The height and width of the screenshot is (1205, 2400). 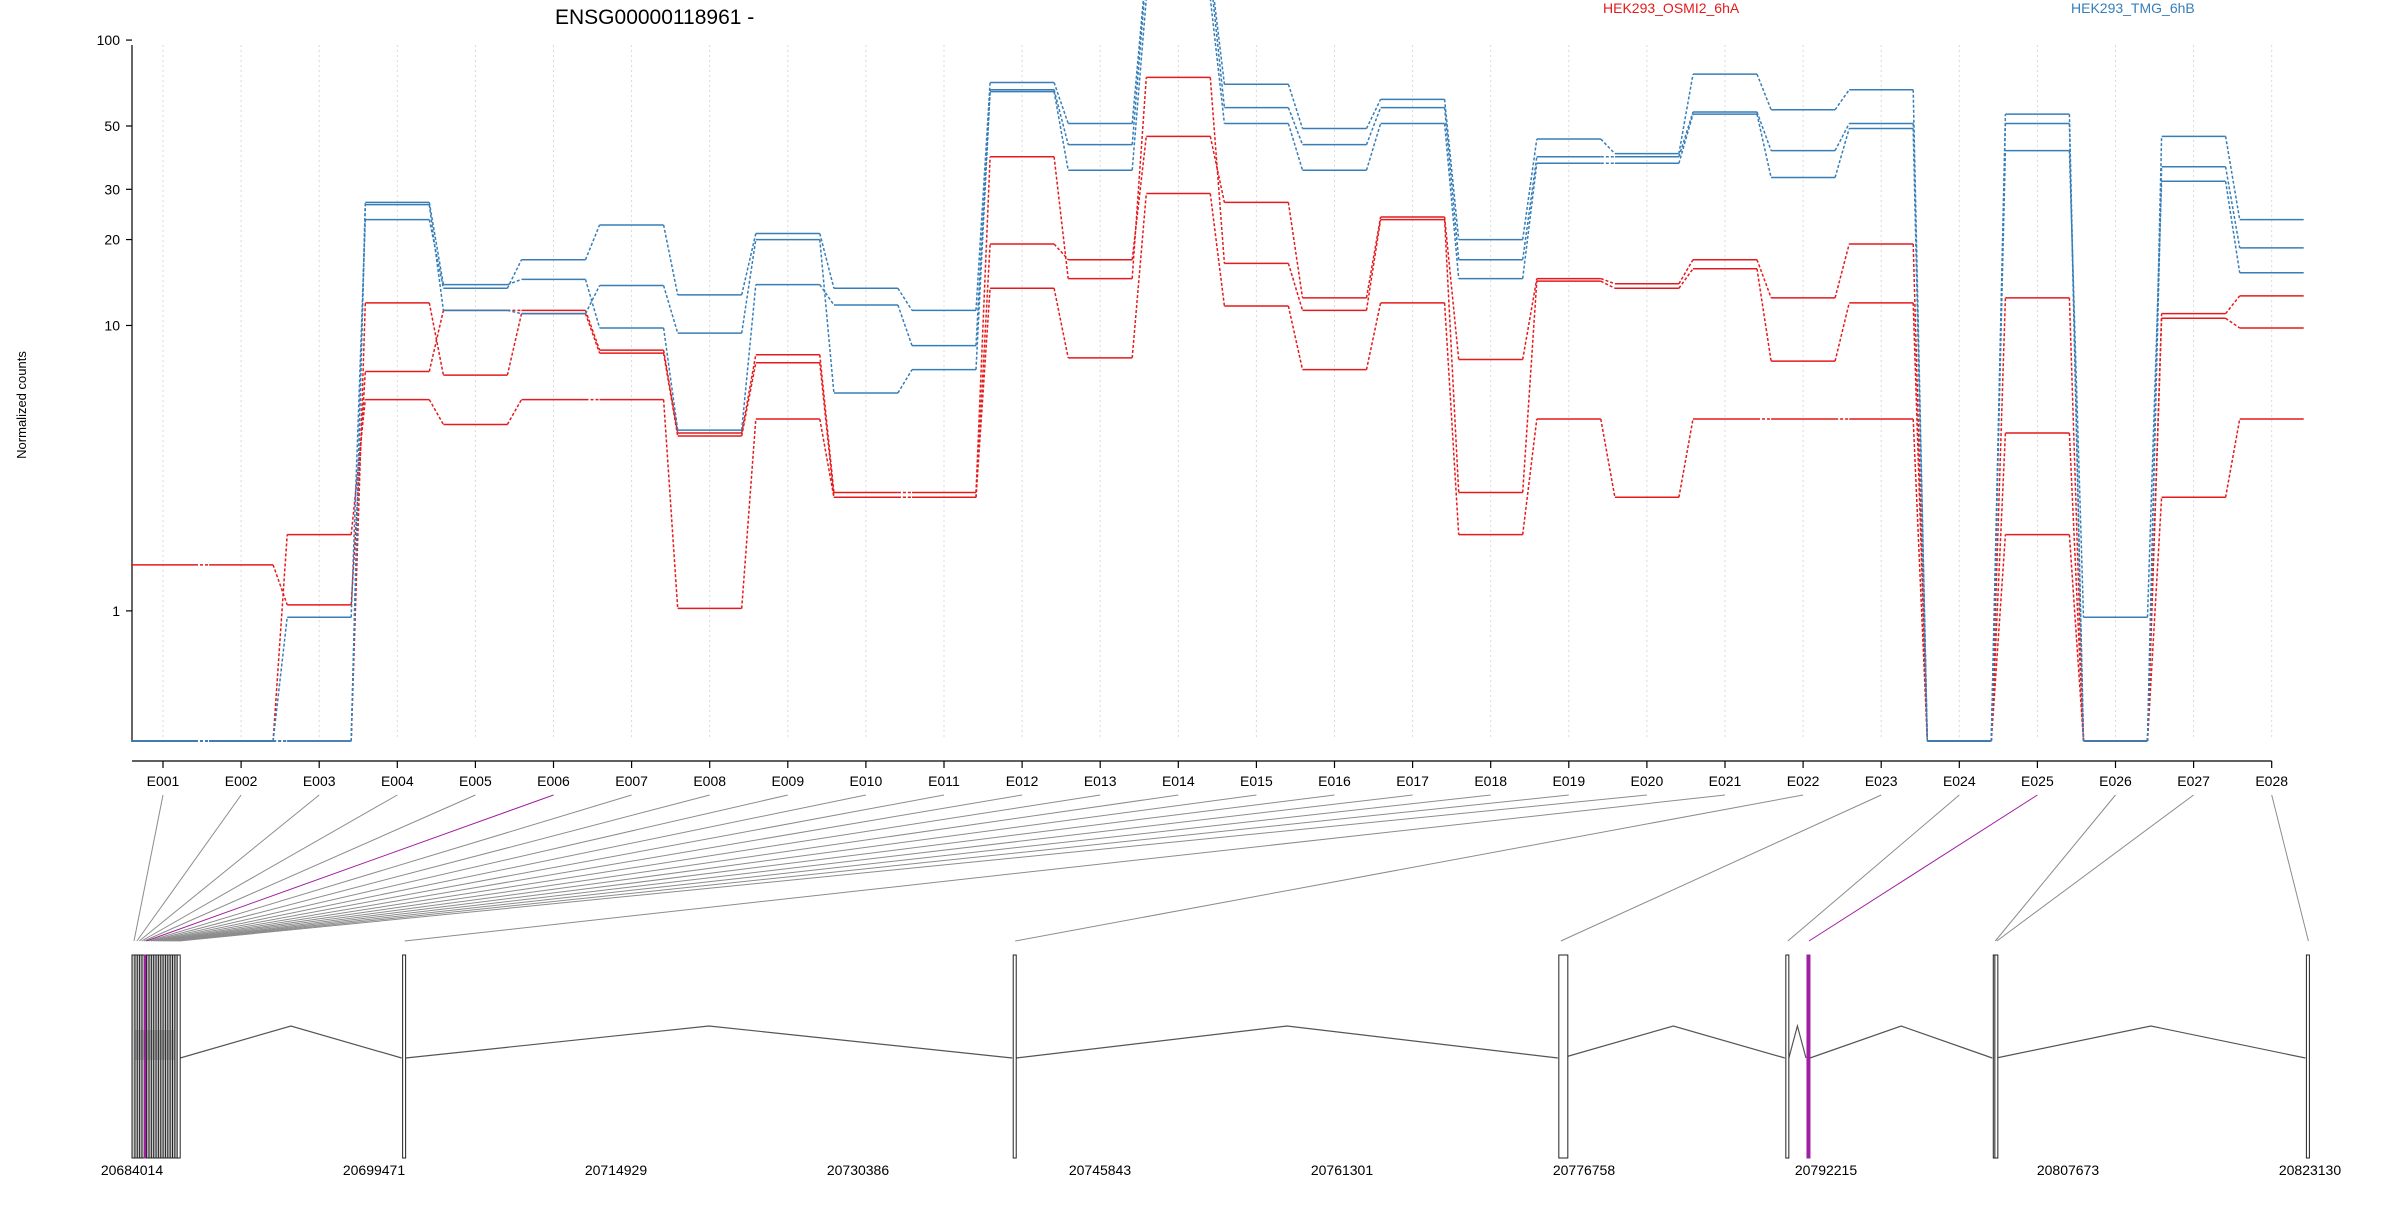 I want to click on x-tick-label: E014, so click(x=1178, y=781).